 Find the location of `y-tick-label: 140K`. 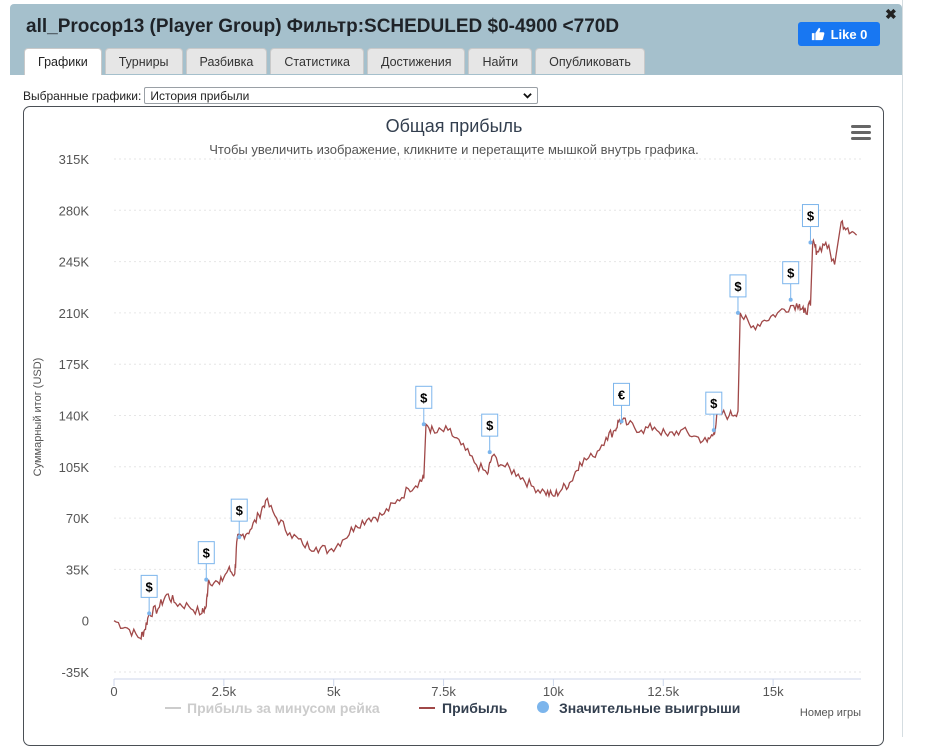

y-tick-label: 140K is located at coordinates (74, 416).